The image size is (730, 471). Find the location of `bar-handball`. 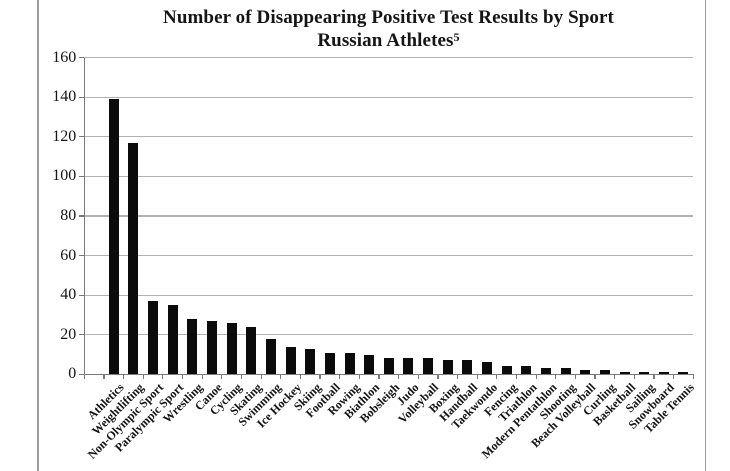

bar-handball is located at coordinates (467, 367).